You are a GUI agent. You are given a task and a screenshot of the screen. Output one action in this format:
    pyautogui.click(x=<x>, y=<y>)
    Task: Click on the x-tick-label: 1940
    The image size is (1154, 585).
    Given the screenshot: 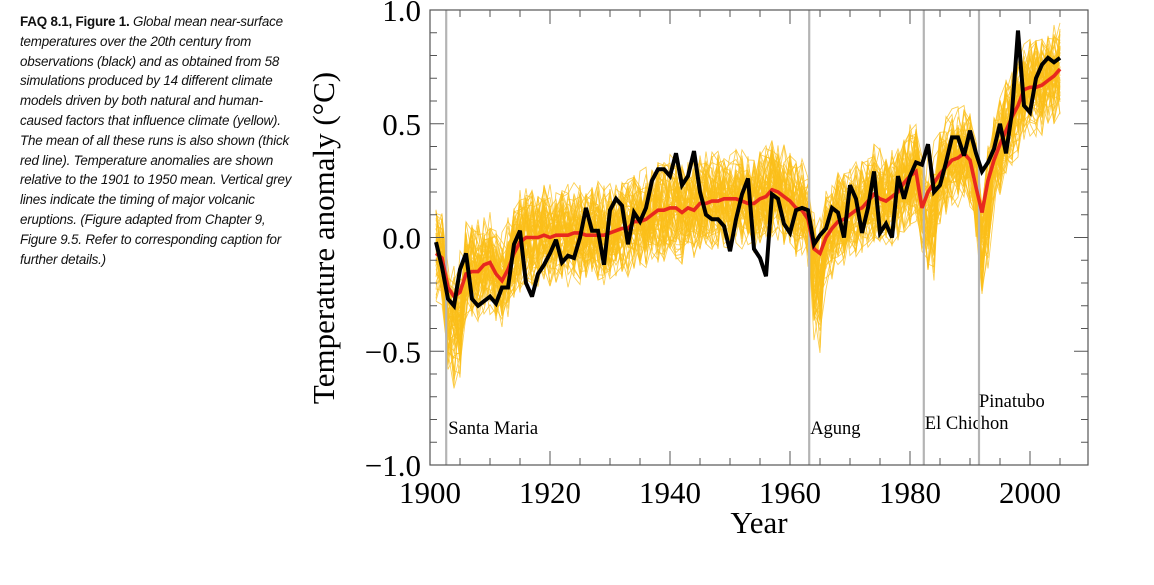 What is the action you would take?
    pyautogui.click(x=670, y=492)
    